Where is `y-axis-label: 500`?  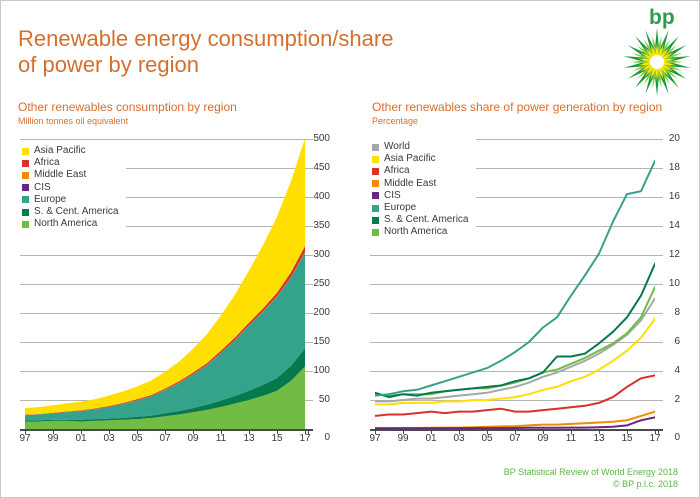
y-axis-label: 500 is located at coordinates (321, 138).